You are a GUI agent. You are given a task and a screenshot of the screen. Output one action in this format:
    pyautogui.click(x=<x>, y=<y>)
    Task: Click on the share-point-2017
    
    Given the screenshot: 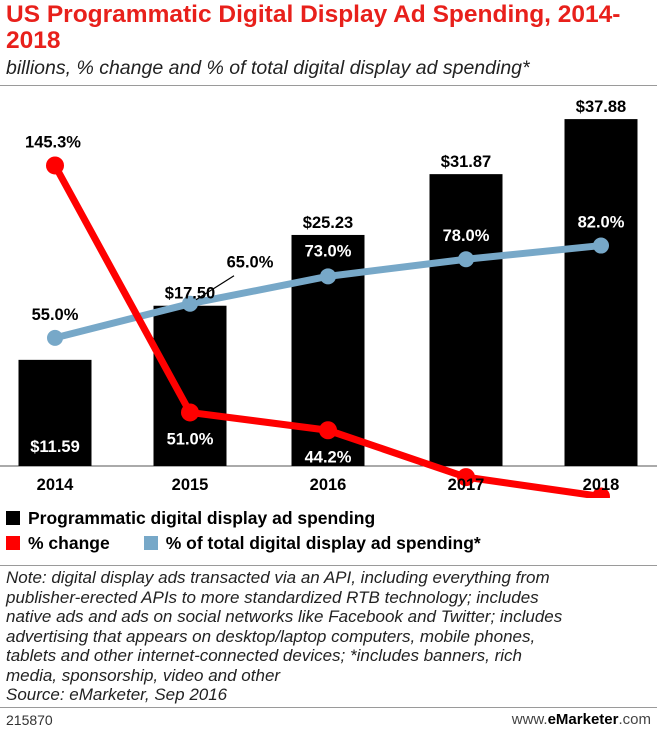 What is the action you would take?
    pyautogui.click(x=466, y=259)
    